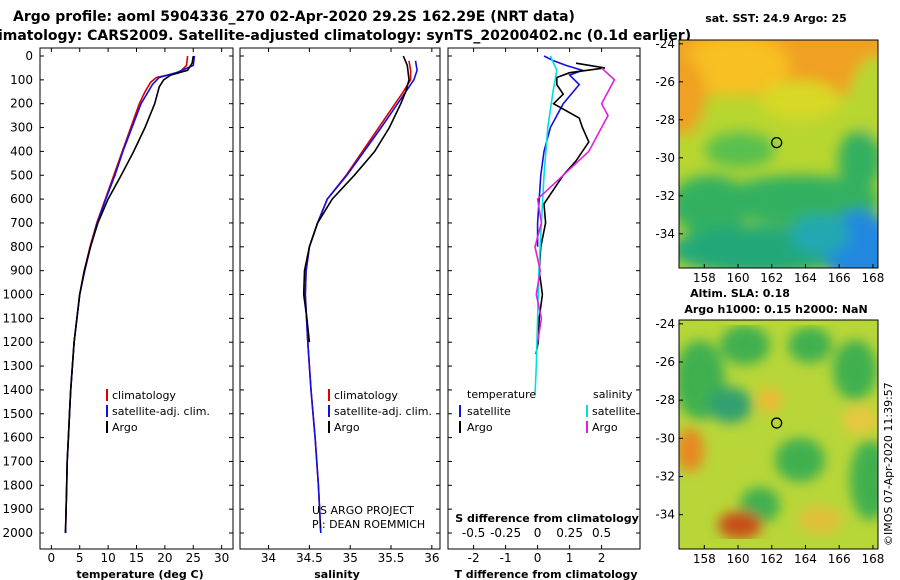 The width and height of the screenshot is (900, 580). Describe the element at coordinates (546, 225) in the screenshot. I see `series-line-s-satellite` at that location.